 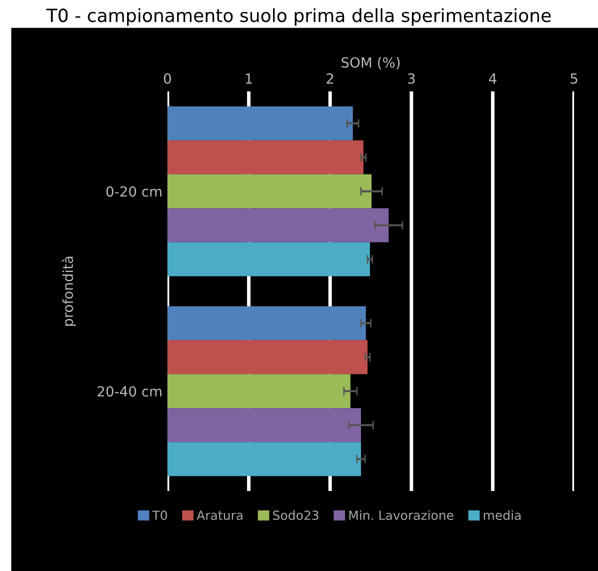 What do you see at coordinates (492, 78) in the screenshot?
I see `x-tick-label: 4` at bounding box center [492, 78].